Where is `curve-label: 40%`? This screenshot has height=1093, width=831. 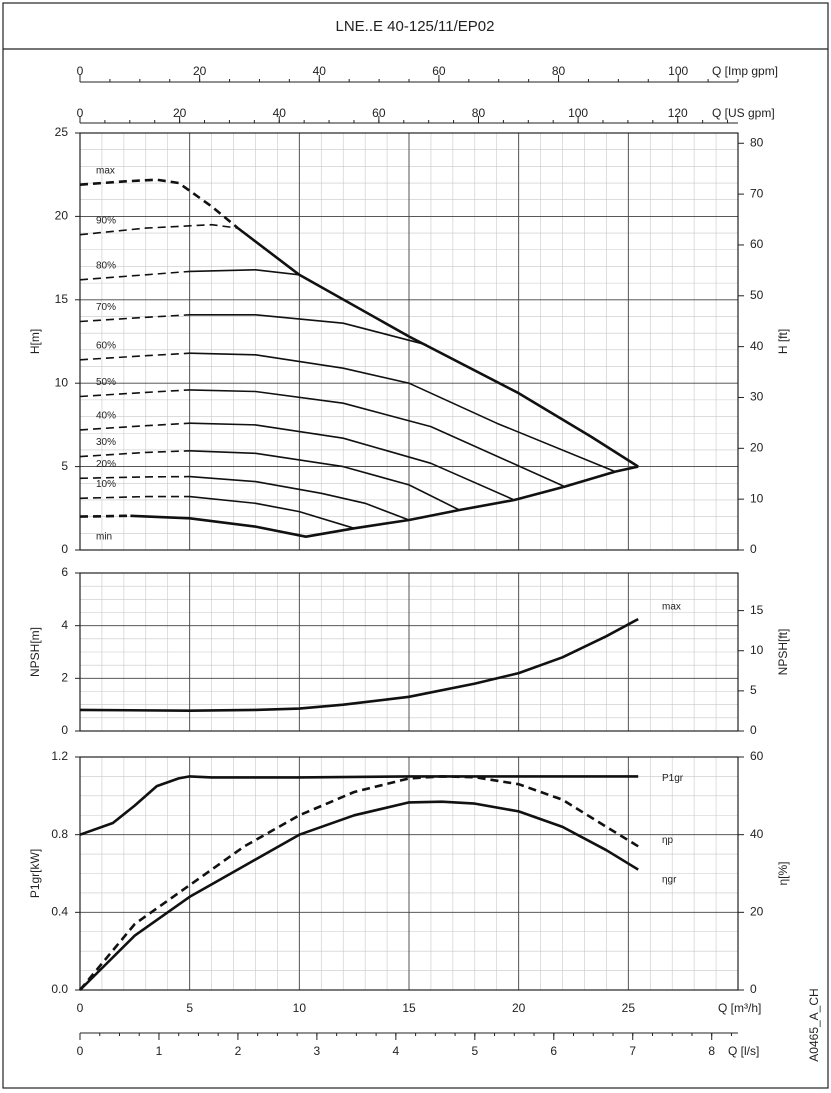
curve-label: 40% is located at coordinates (106, 416).